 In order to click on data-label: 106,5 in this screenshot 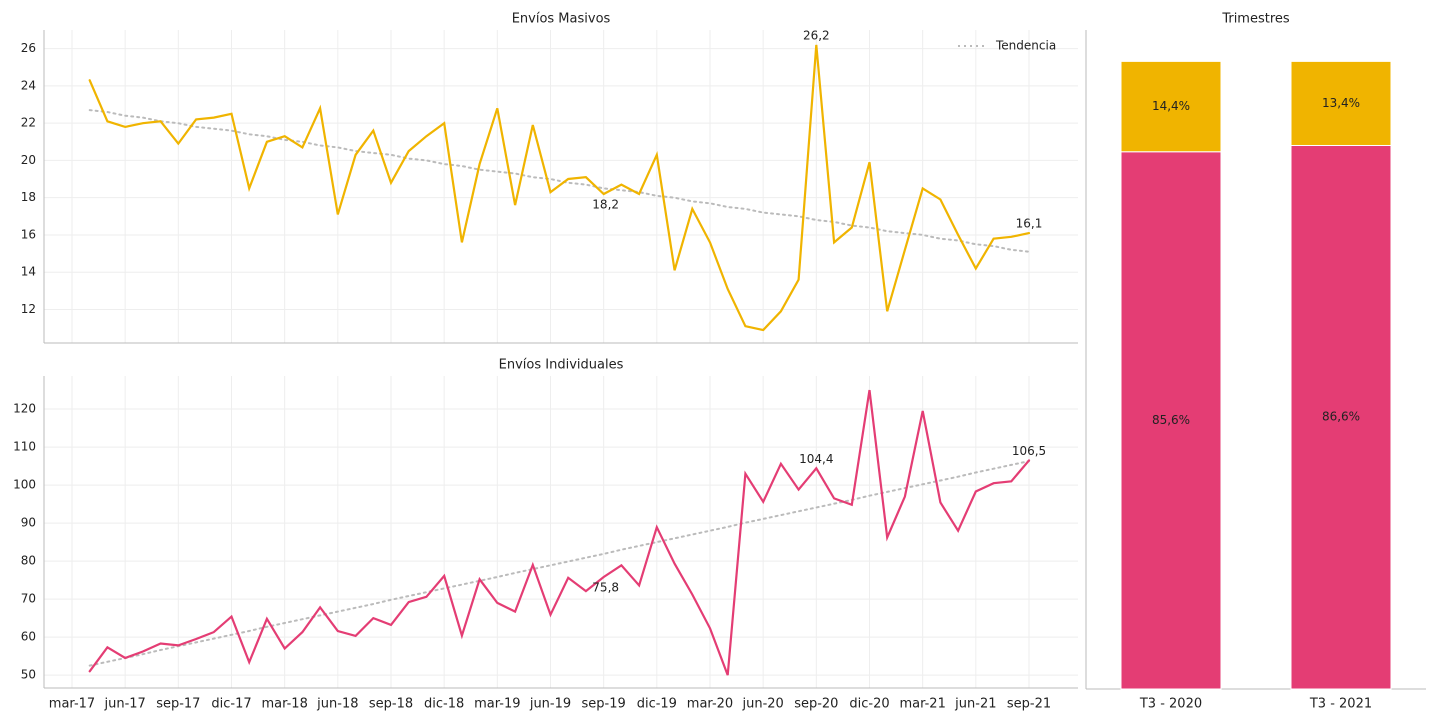, I will do `click(1029, 451)`.